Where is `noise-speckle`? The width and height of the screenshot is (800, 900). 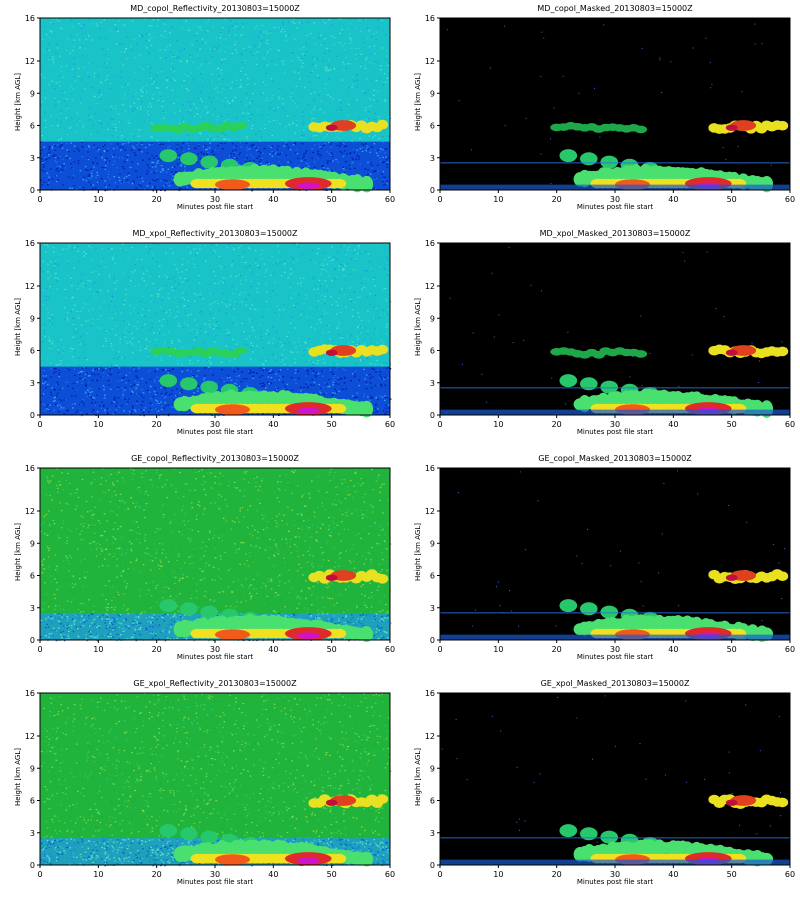 noise-speckle is located at coordinates (621, 554).